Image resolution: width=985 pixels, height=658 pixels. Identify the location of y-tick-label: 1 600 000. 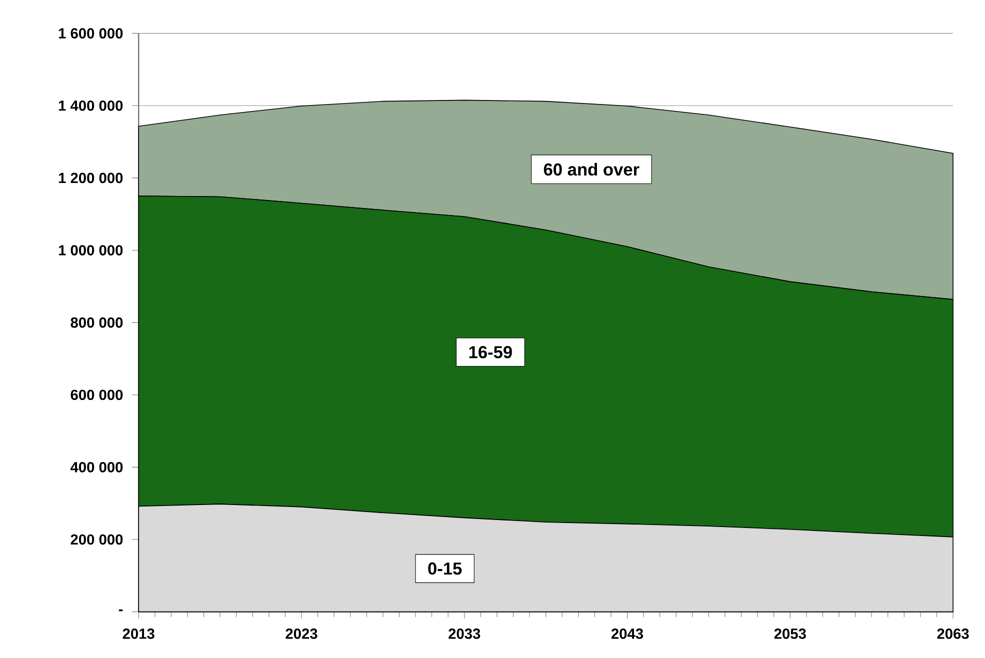
(90, 33).